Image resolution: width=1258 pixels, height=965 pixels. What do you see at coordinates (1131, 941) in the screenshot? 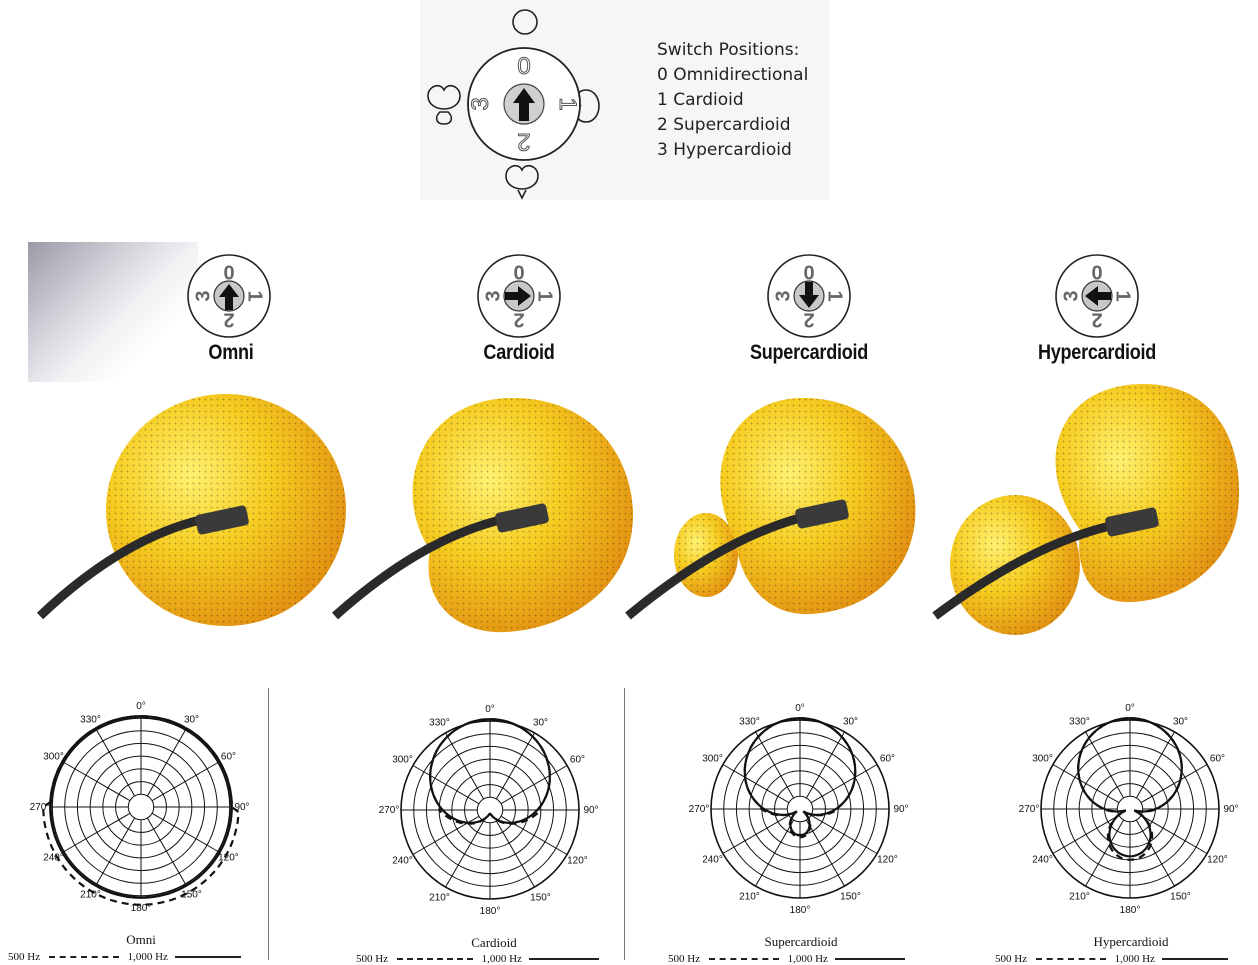
I see `polar-caption-hypercardioid: Hypercardioid` at bounding box center [1131, 941].